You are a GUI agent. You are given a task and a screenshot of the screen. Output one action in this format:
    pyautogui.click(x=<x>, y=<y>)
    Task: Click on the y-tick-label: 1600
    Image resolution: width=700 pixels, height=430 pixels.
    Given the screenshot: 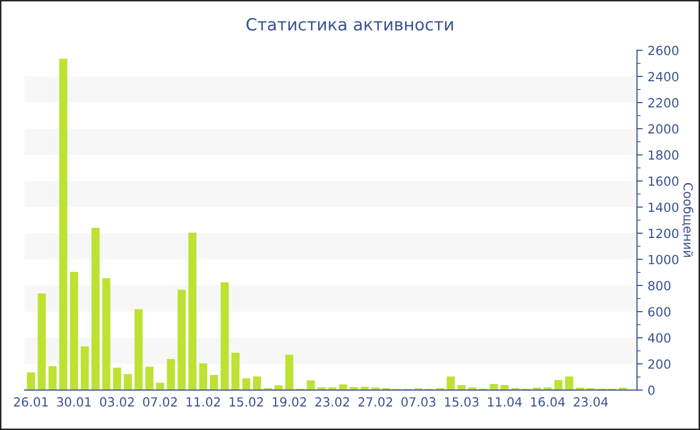 What is the action you would take?
    pyautogui.click(x=663, y=181)
    